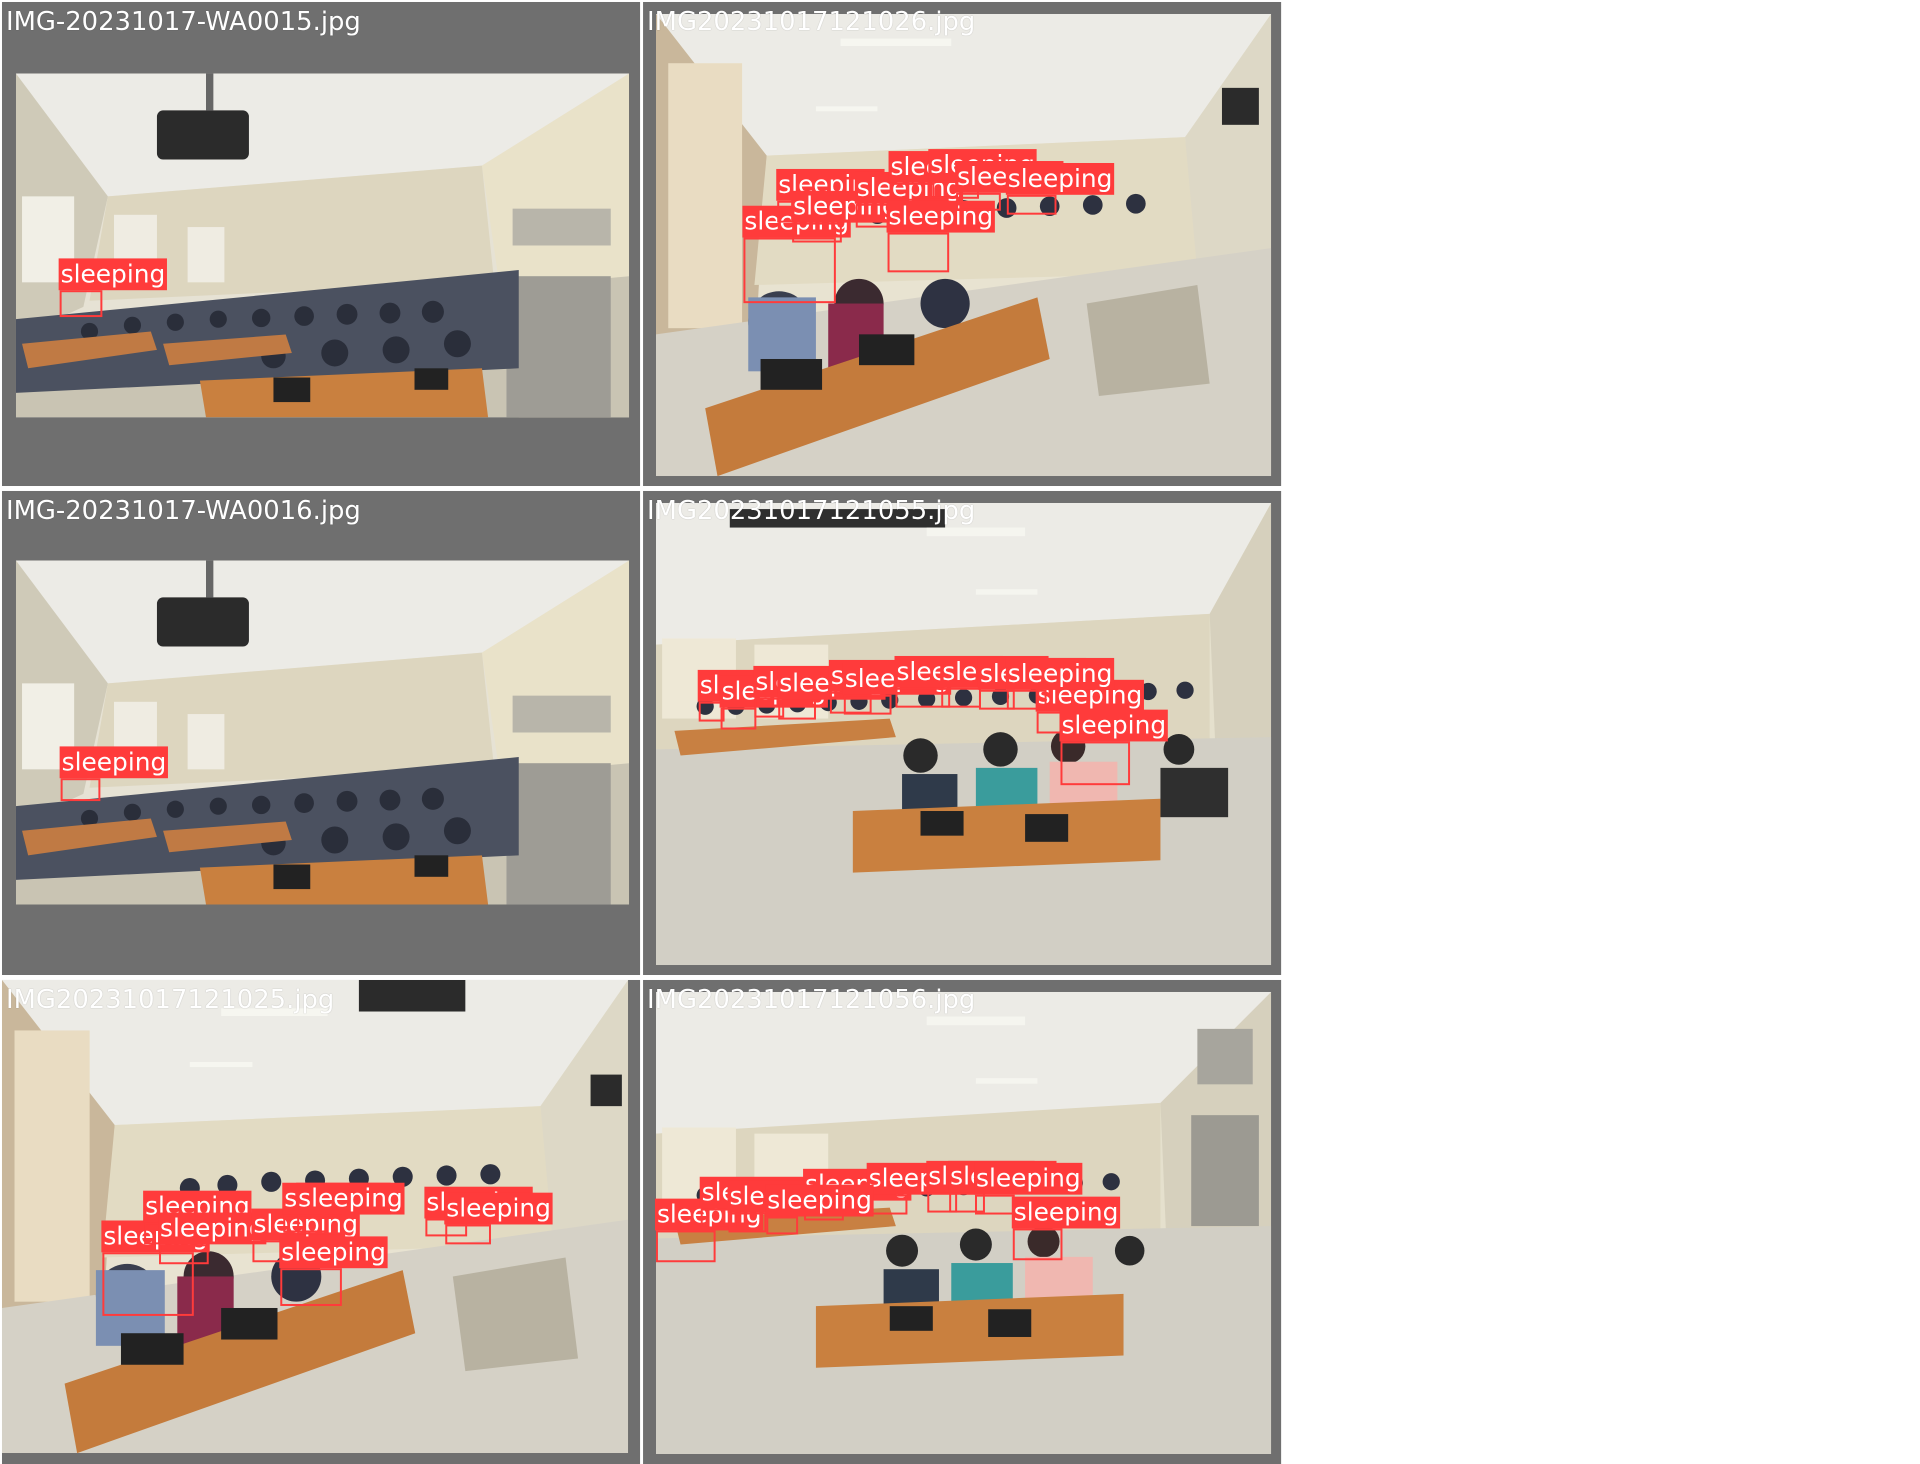 Image resolution: width=1920 pixels, height=1464 pixels. Describe the element at coordinates (811, 999) in the screenshot. I see `image-filename: IMG20231017121056.jpg` at that location.